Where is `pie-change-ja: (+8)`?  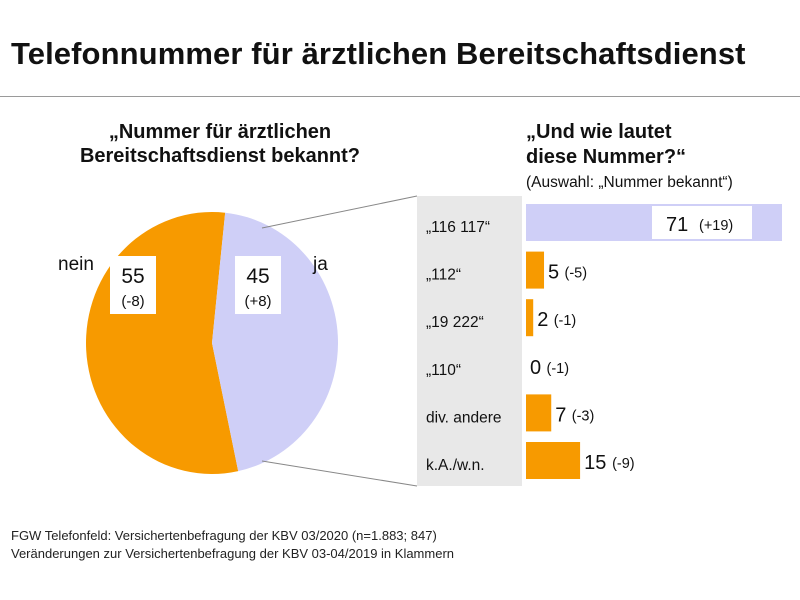 pie-change-ja: (+8) is located at coordinates (257, 301).